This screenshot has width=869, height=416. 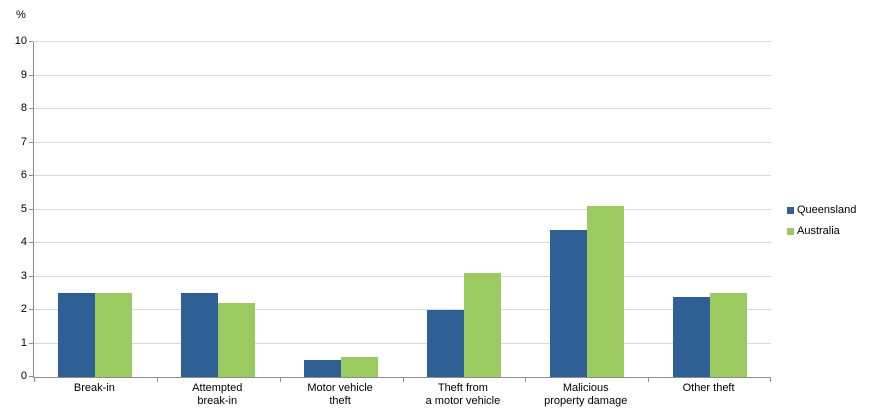 What do you see at coordinates (21, 15) in the screenshot?
I see `y-axis-unit-label: %` at bounding box center [21, 15].